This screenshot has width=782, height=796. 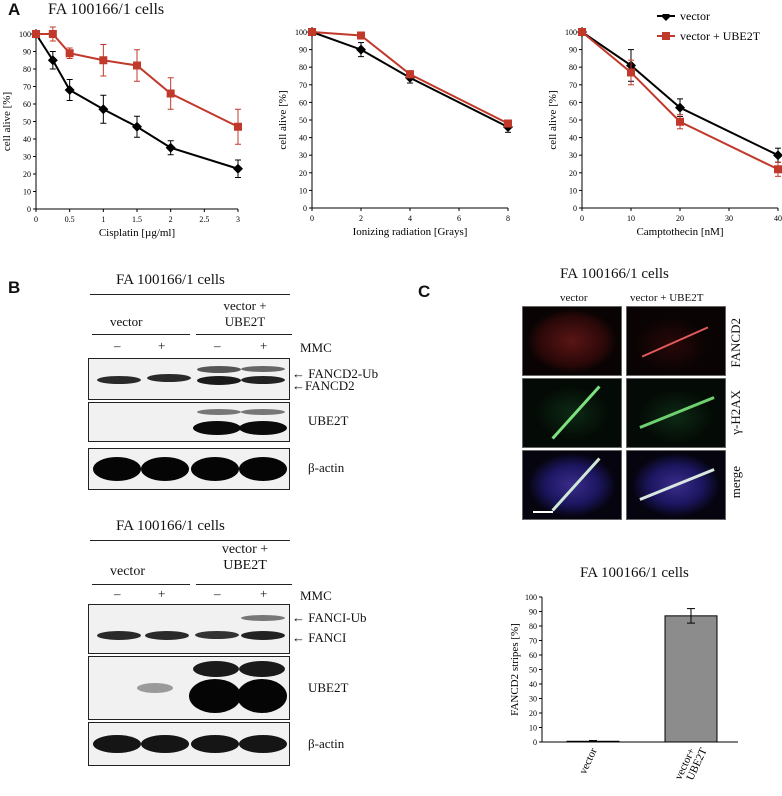 What do you see at coordinates (190, 294) in the screenshot?
I see `blot-top-title-rule` at bounding box center [190, 294].